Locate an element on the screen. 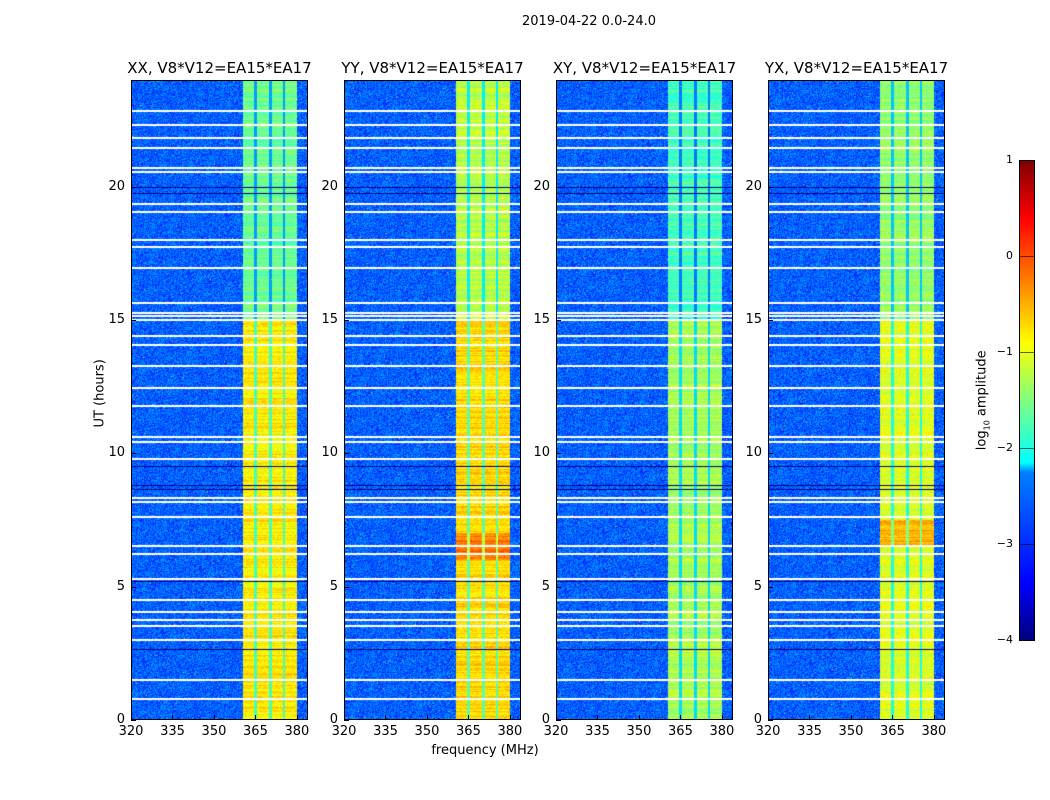 This screenshot has width=1050, height=800. panel-title: XY, V8*V12=EA15*EA17 is located at coordinates (644, 68).